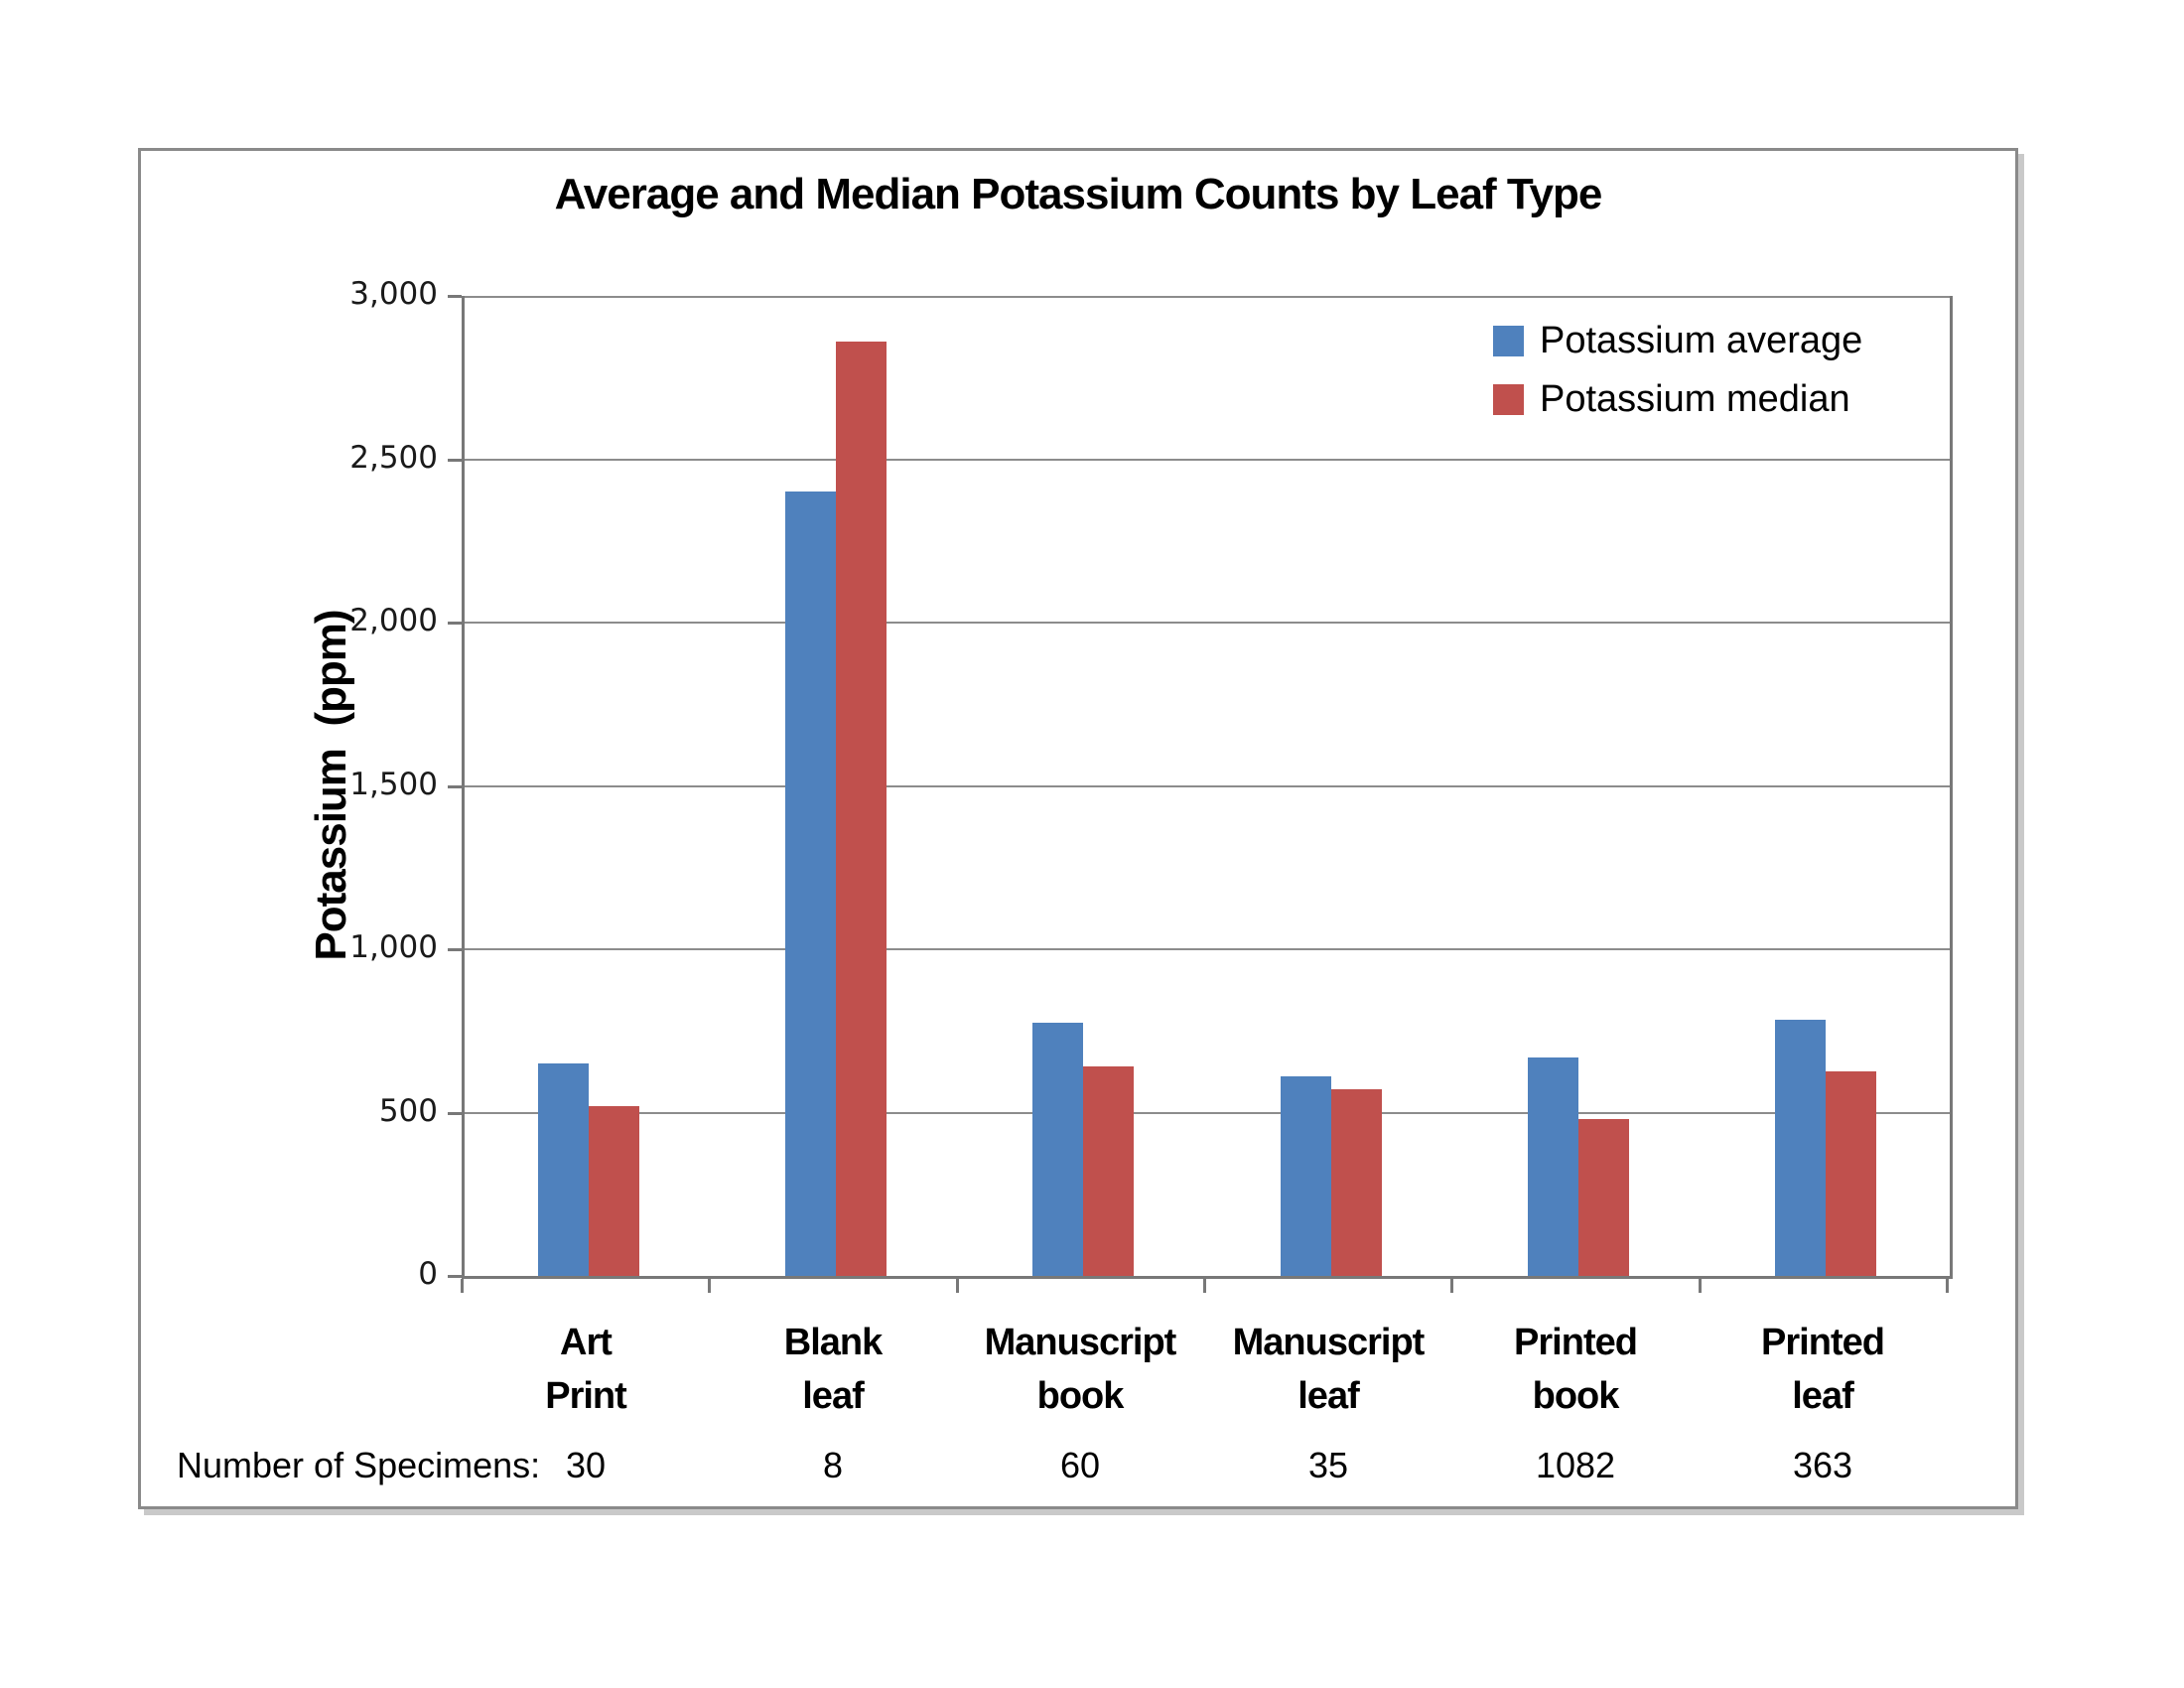  Describe the element at coordinates (1695, 399) in the screenshot. I see `legend-label-median: Potassium median` at that location.